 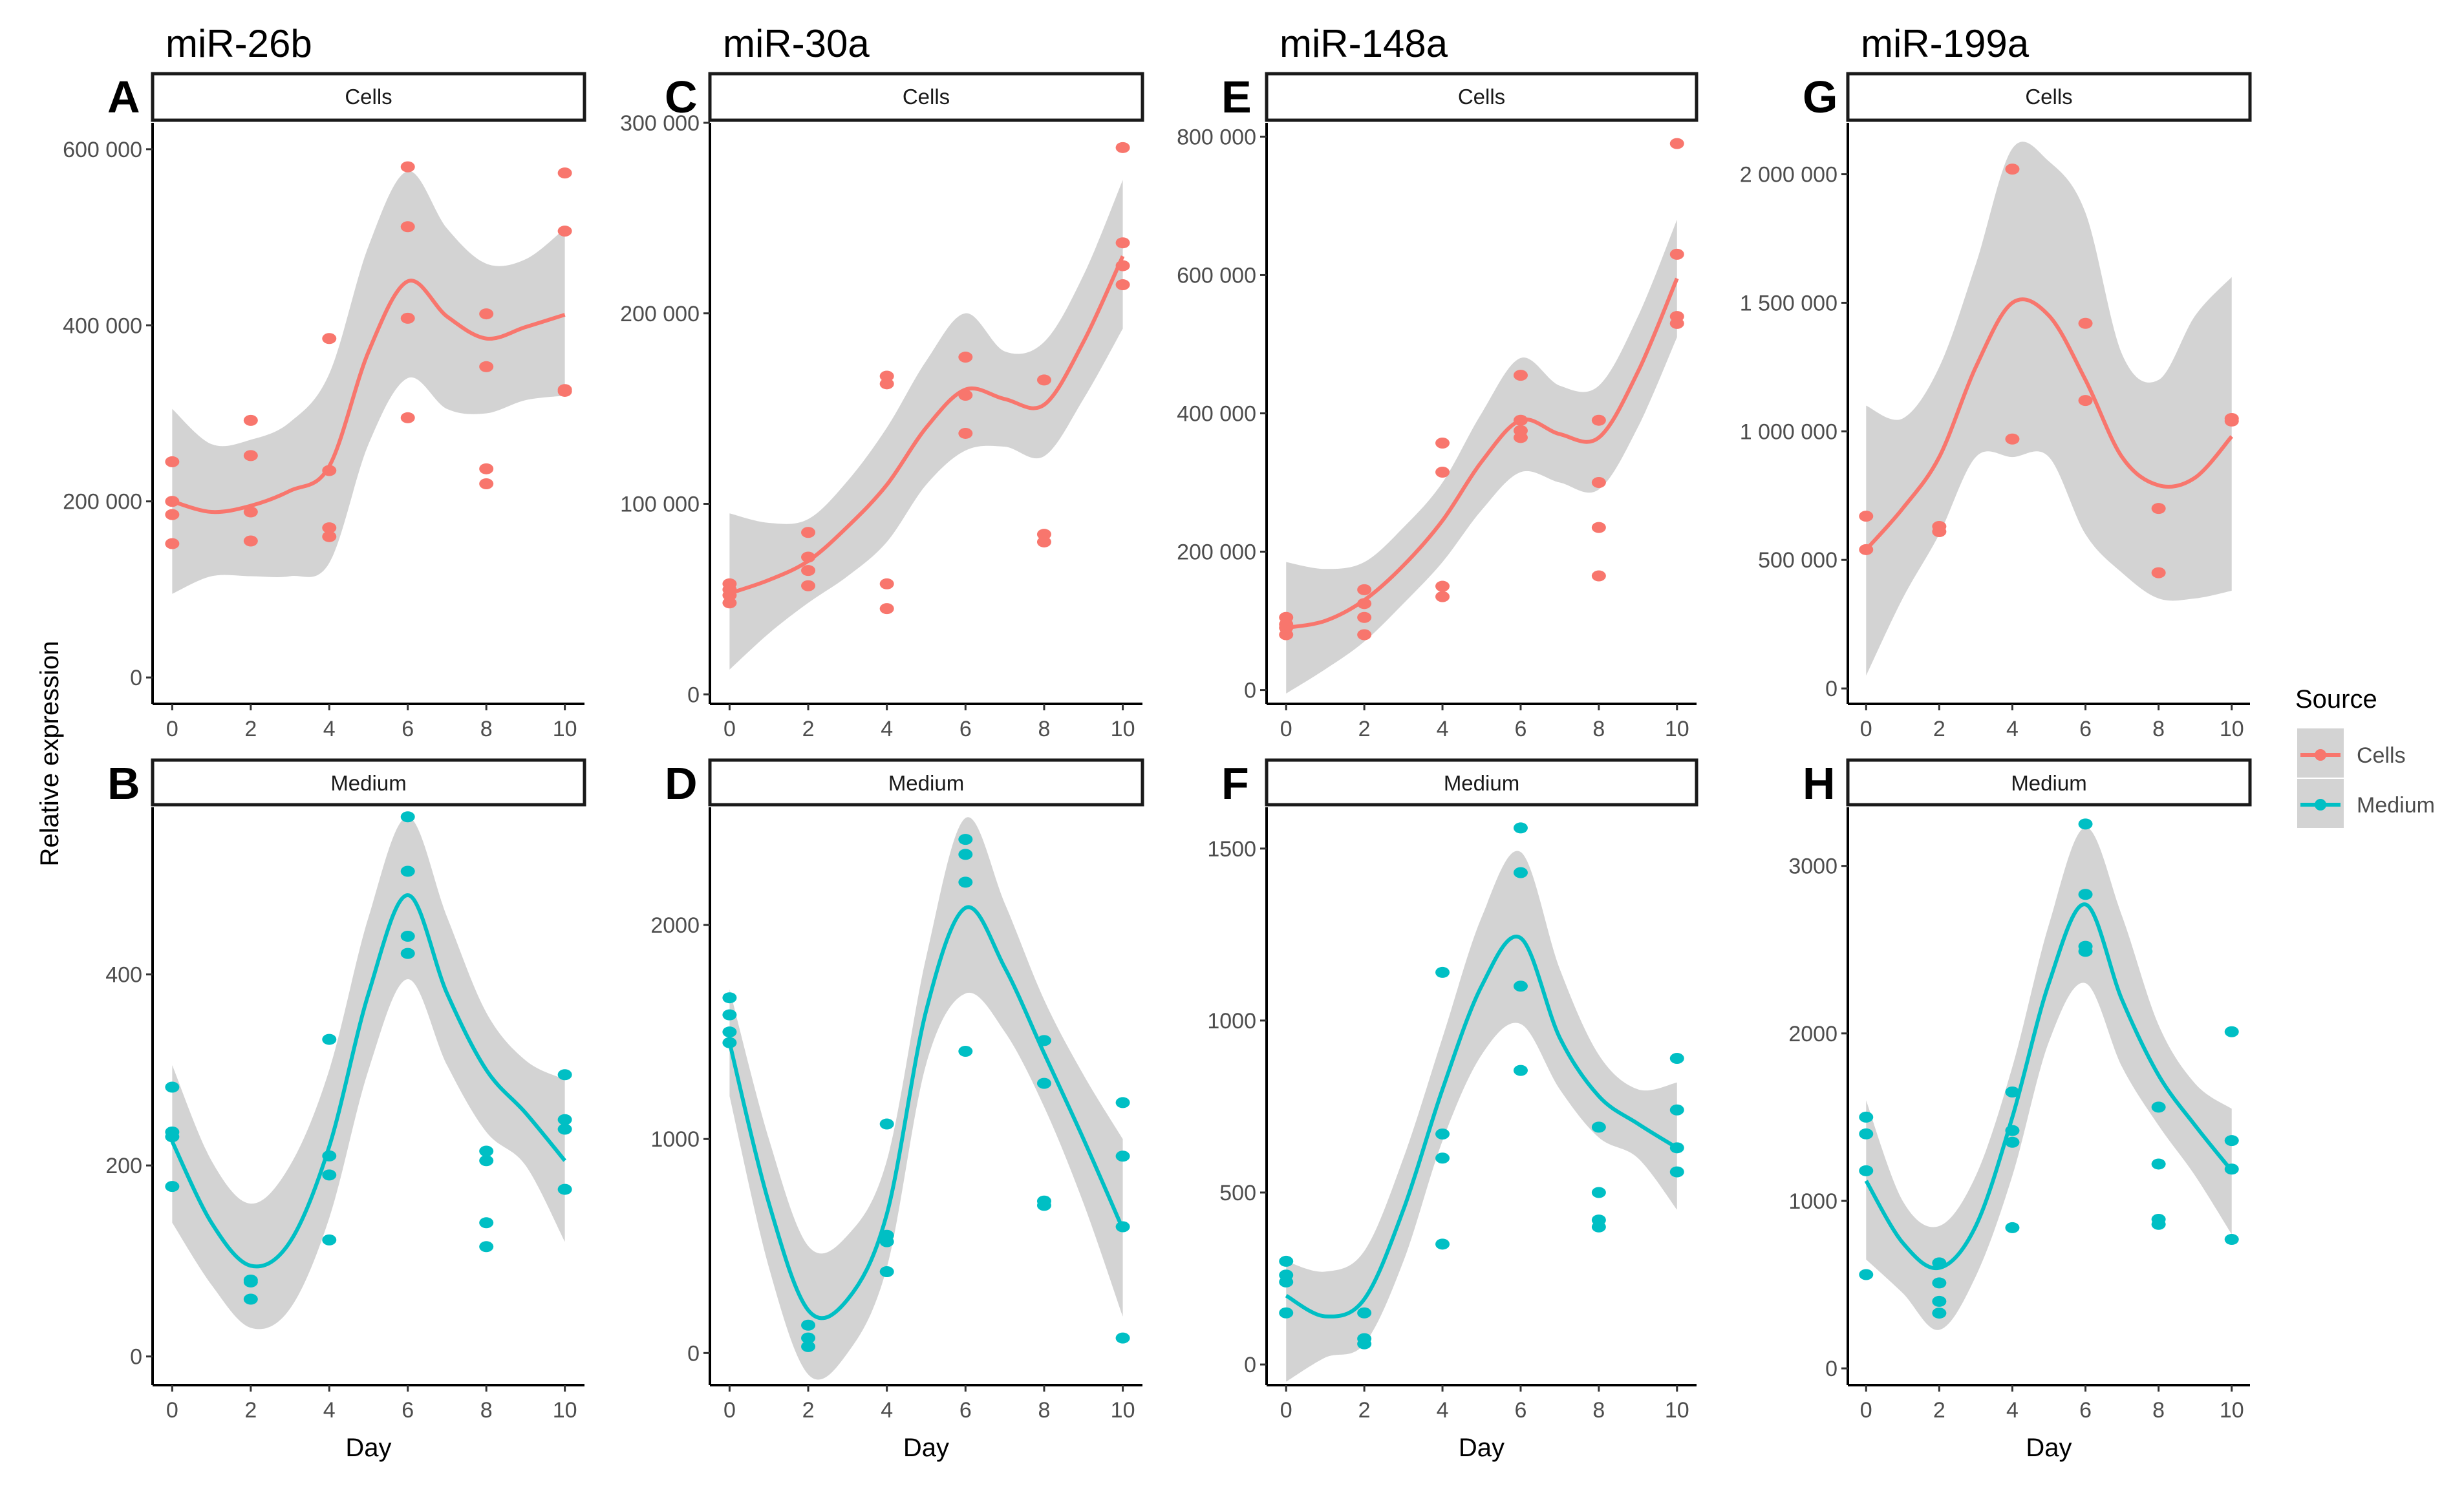 I want to click on panel-f: F Medium 0 500 1000 1500 0 2 4 6 8 10 Day, so click(x=1452, y=1110).